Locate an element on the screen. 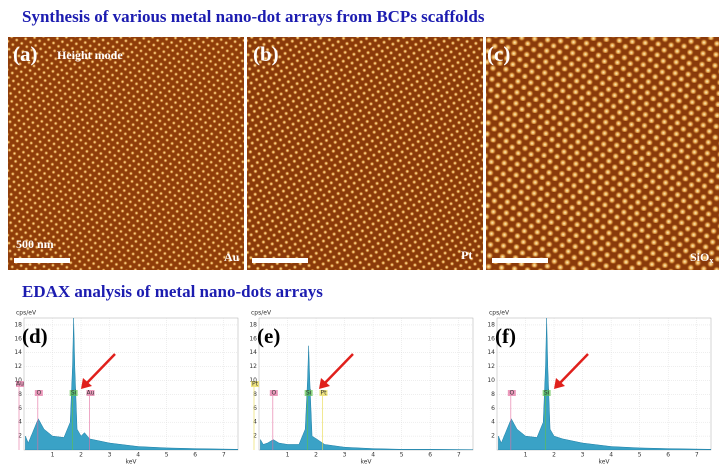  scale-label: 500 nm is located at coordinates (35, 244).